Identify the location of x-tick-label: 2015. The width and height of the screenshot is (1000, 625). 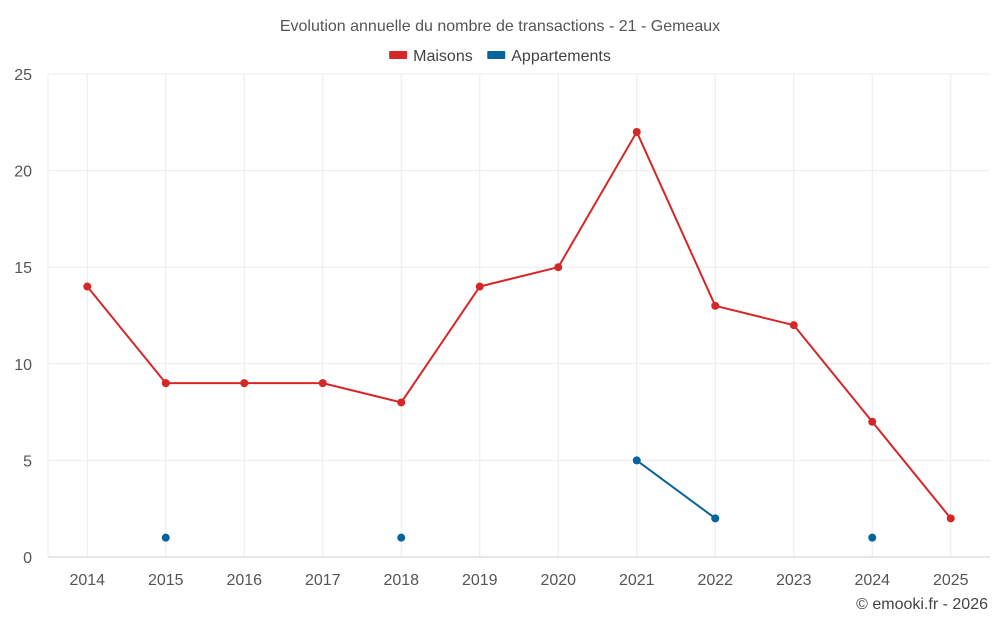
(166, 580).